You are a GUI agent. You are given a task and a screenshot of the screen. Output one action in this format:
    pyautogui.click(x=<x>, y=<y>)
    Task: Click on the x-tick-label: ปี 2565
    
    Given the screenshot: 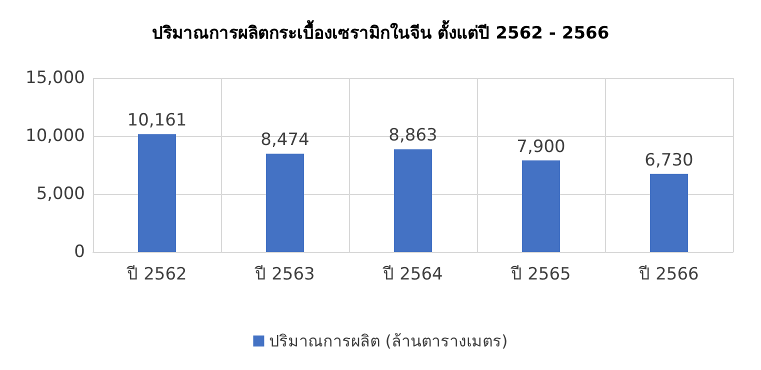 What is the action you would take?
    pyautogui.click(x=540, y=274)
    